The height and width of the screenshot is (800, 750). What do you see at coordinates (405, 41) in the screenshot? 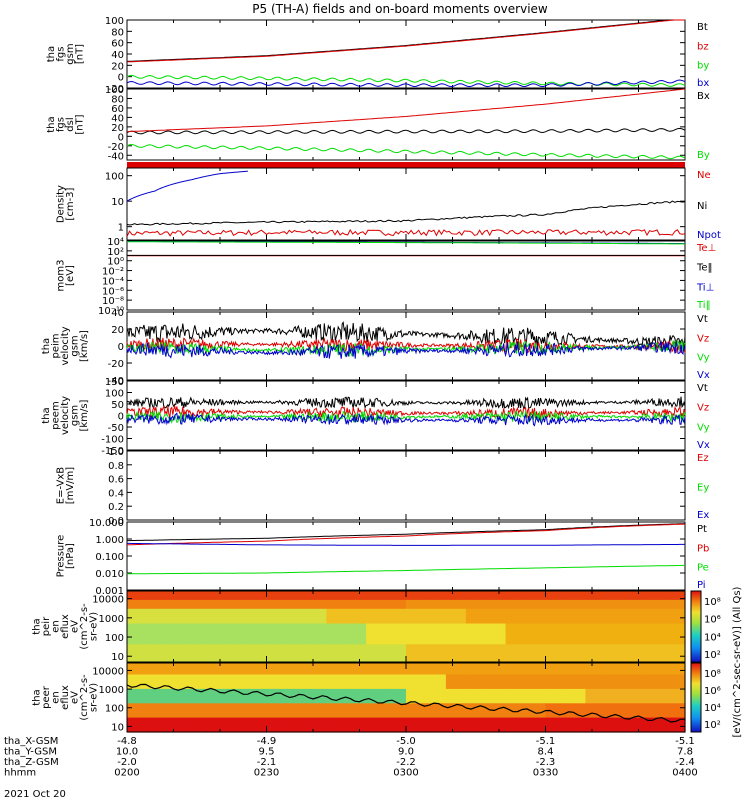
I see `series-bz` at bounding box center [405, 41].